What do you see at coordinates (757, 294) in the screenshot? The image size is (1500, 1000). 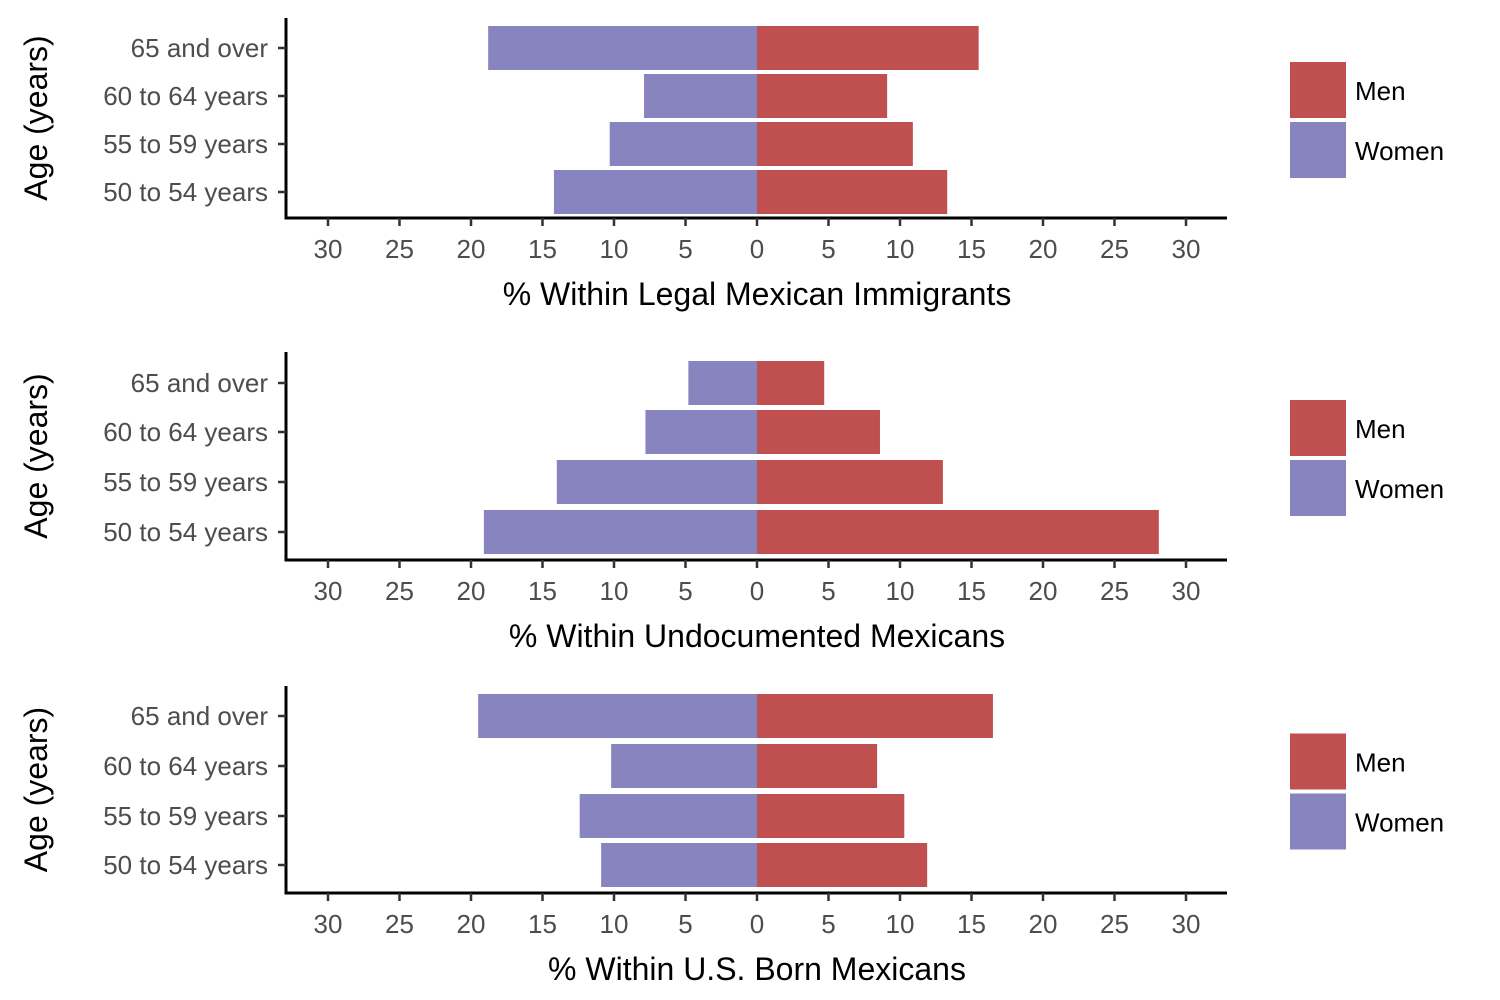 I see `x-axis-title: % Within Legal Mexican Immigrants` at bounding box center [757, 294].